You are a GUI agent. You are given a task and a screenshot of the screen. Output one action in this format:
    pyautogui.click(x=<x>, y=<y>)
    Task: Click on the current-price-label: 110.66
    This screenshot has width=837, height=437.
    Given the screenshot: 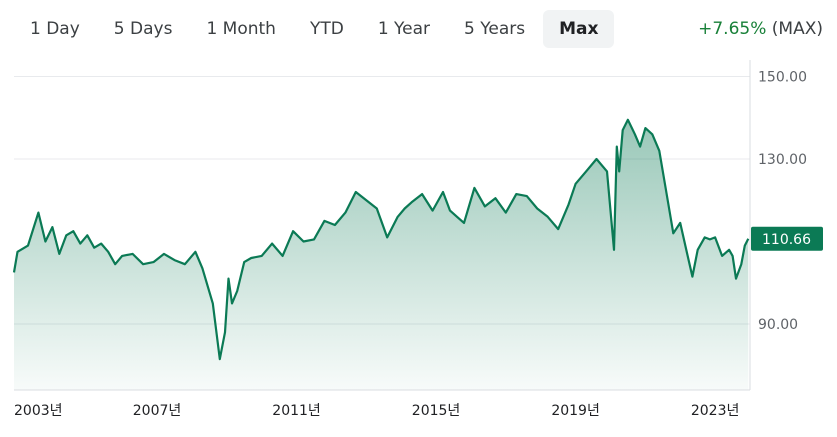 What is the action you would take?
    pyautogui.click(x=786, y=240)
    